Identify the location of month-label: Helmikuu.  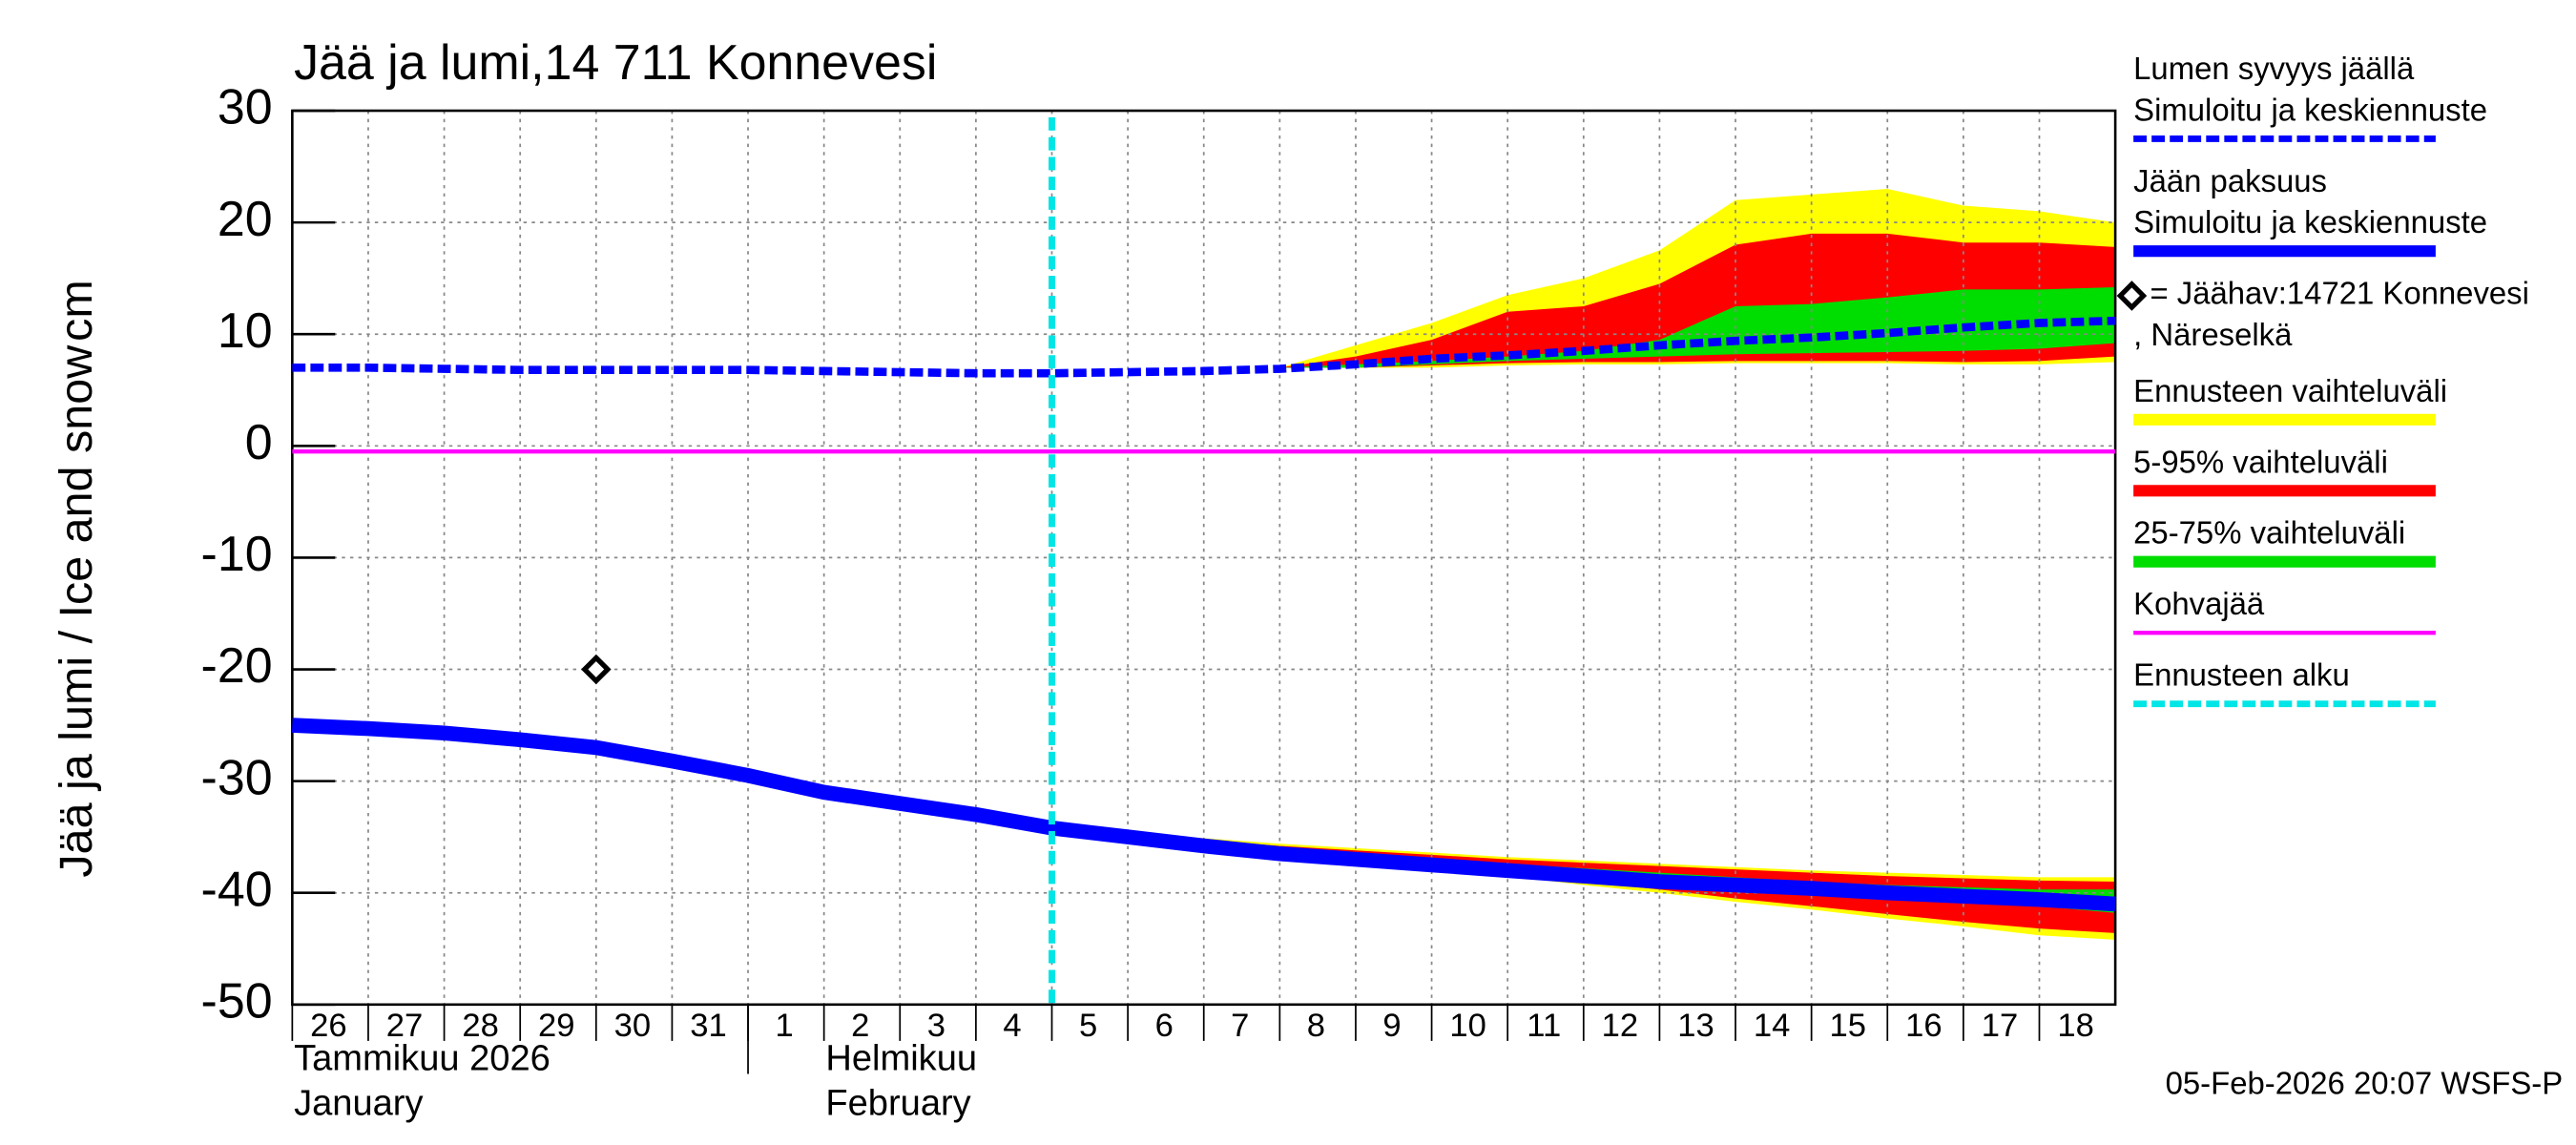
(901, 1059).